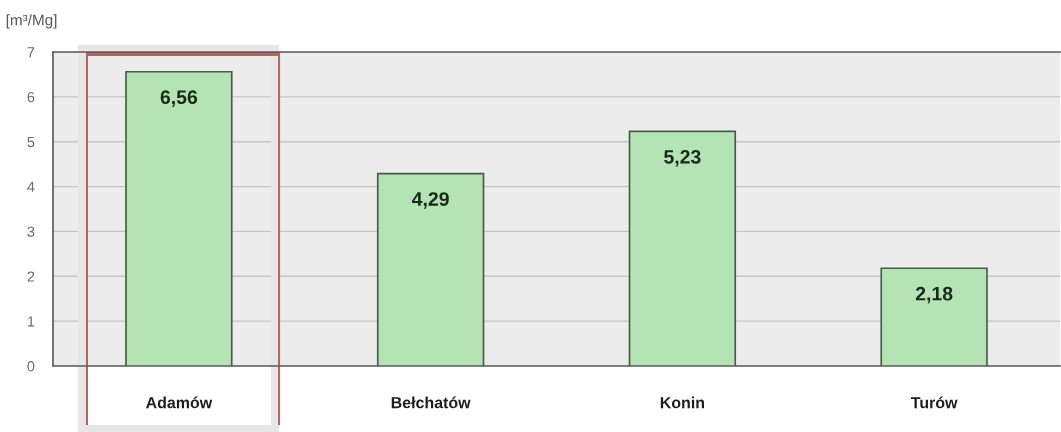  Describe the element at coordinates (431, 402) in the screenshot. I see `x-tick-label: Bełchatów` at that location.